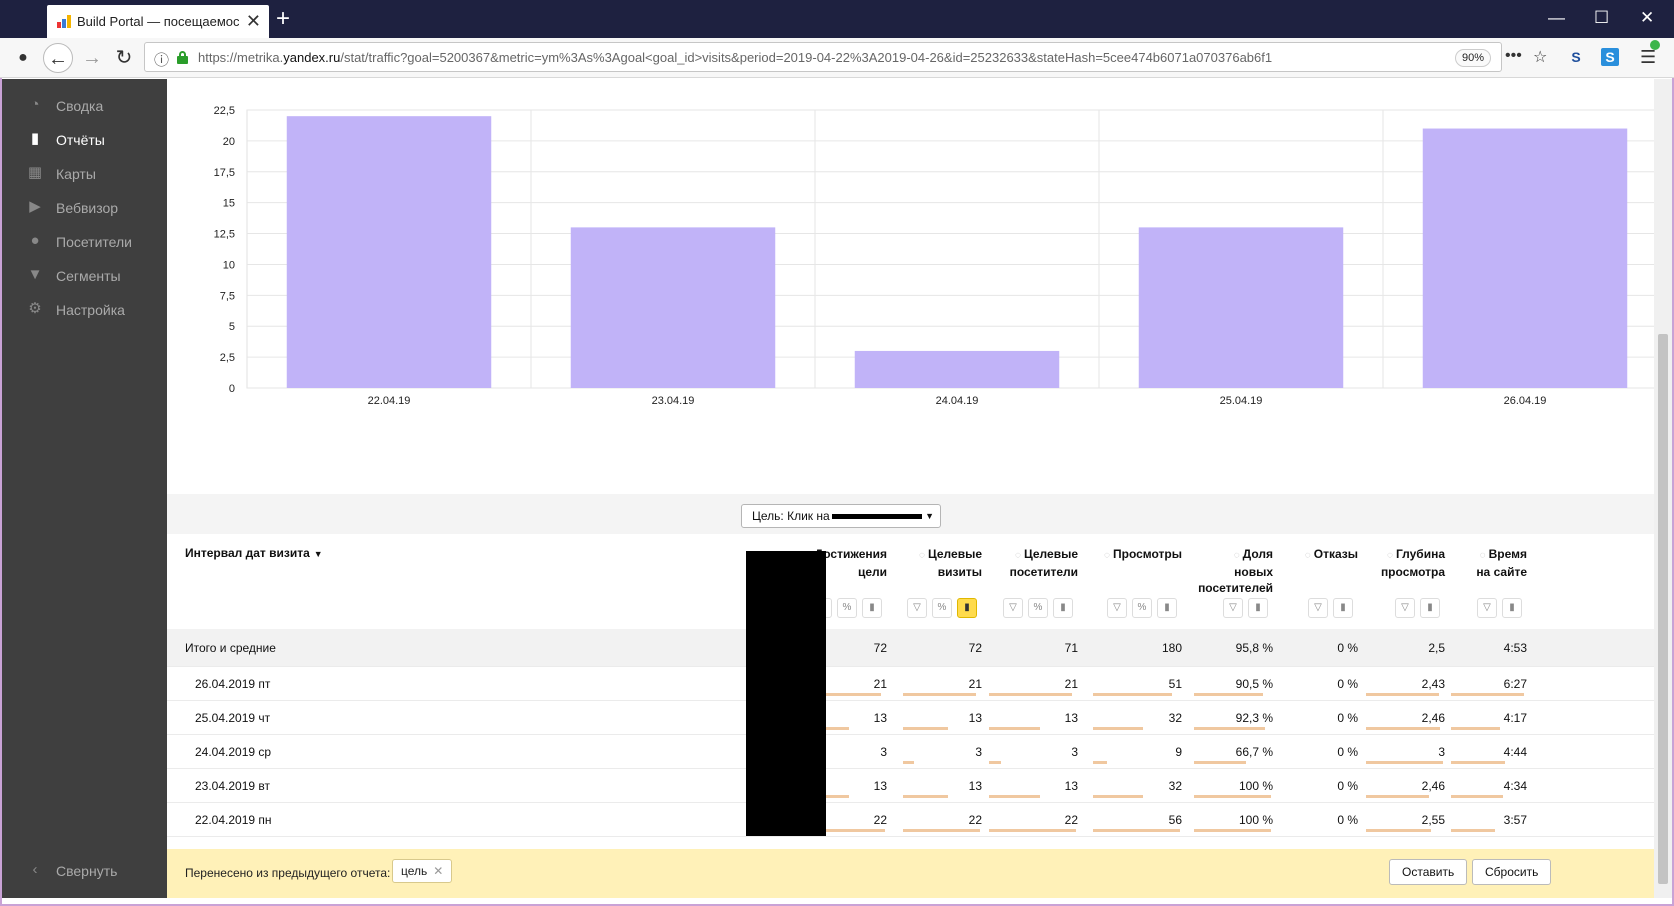 The width and height of the screenshot is (1674, 906). Describe the element at coordinates (283, 18) in the screenshot. I see `new-tab-button: +` at that location.